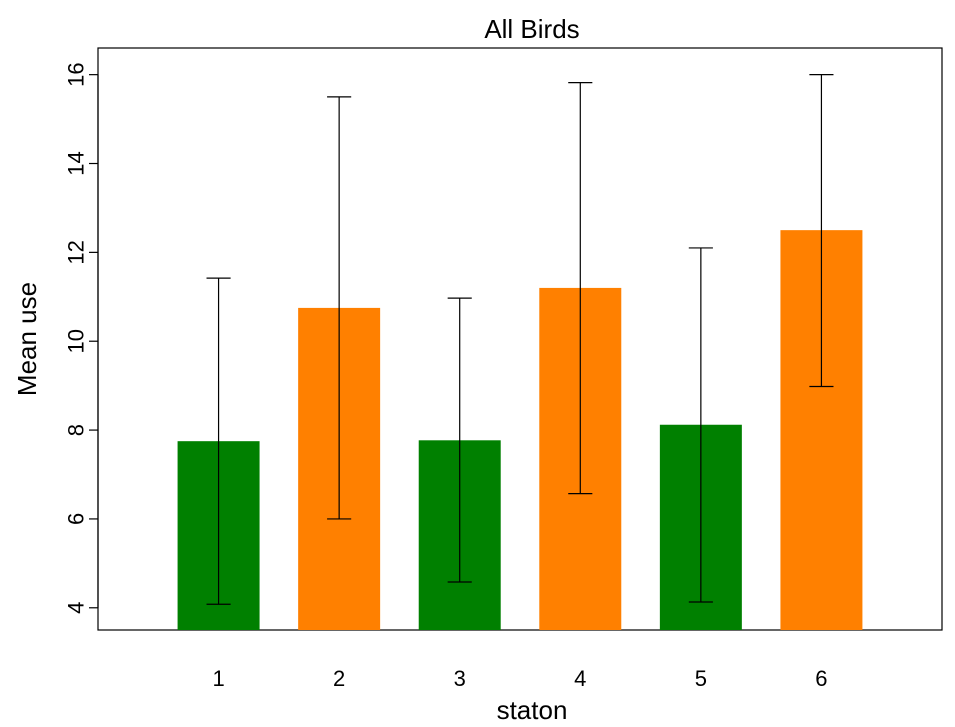 The image size is (955, 727). What do you see at coordinates (76, 74) in the screenshot?
I see `y-tick-label-16: 16` at bounding box center [76, 74].